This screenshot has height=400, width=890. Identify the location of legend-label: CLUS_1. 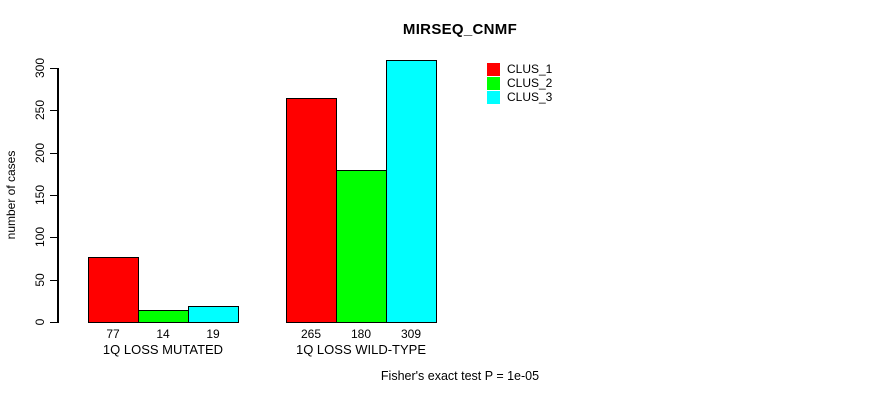
(530, 69).